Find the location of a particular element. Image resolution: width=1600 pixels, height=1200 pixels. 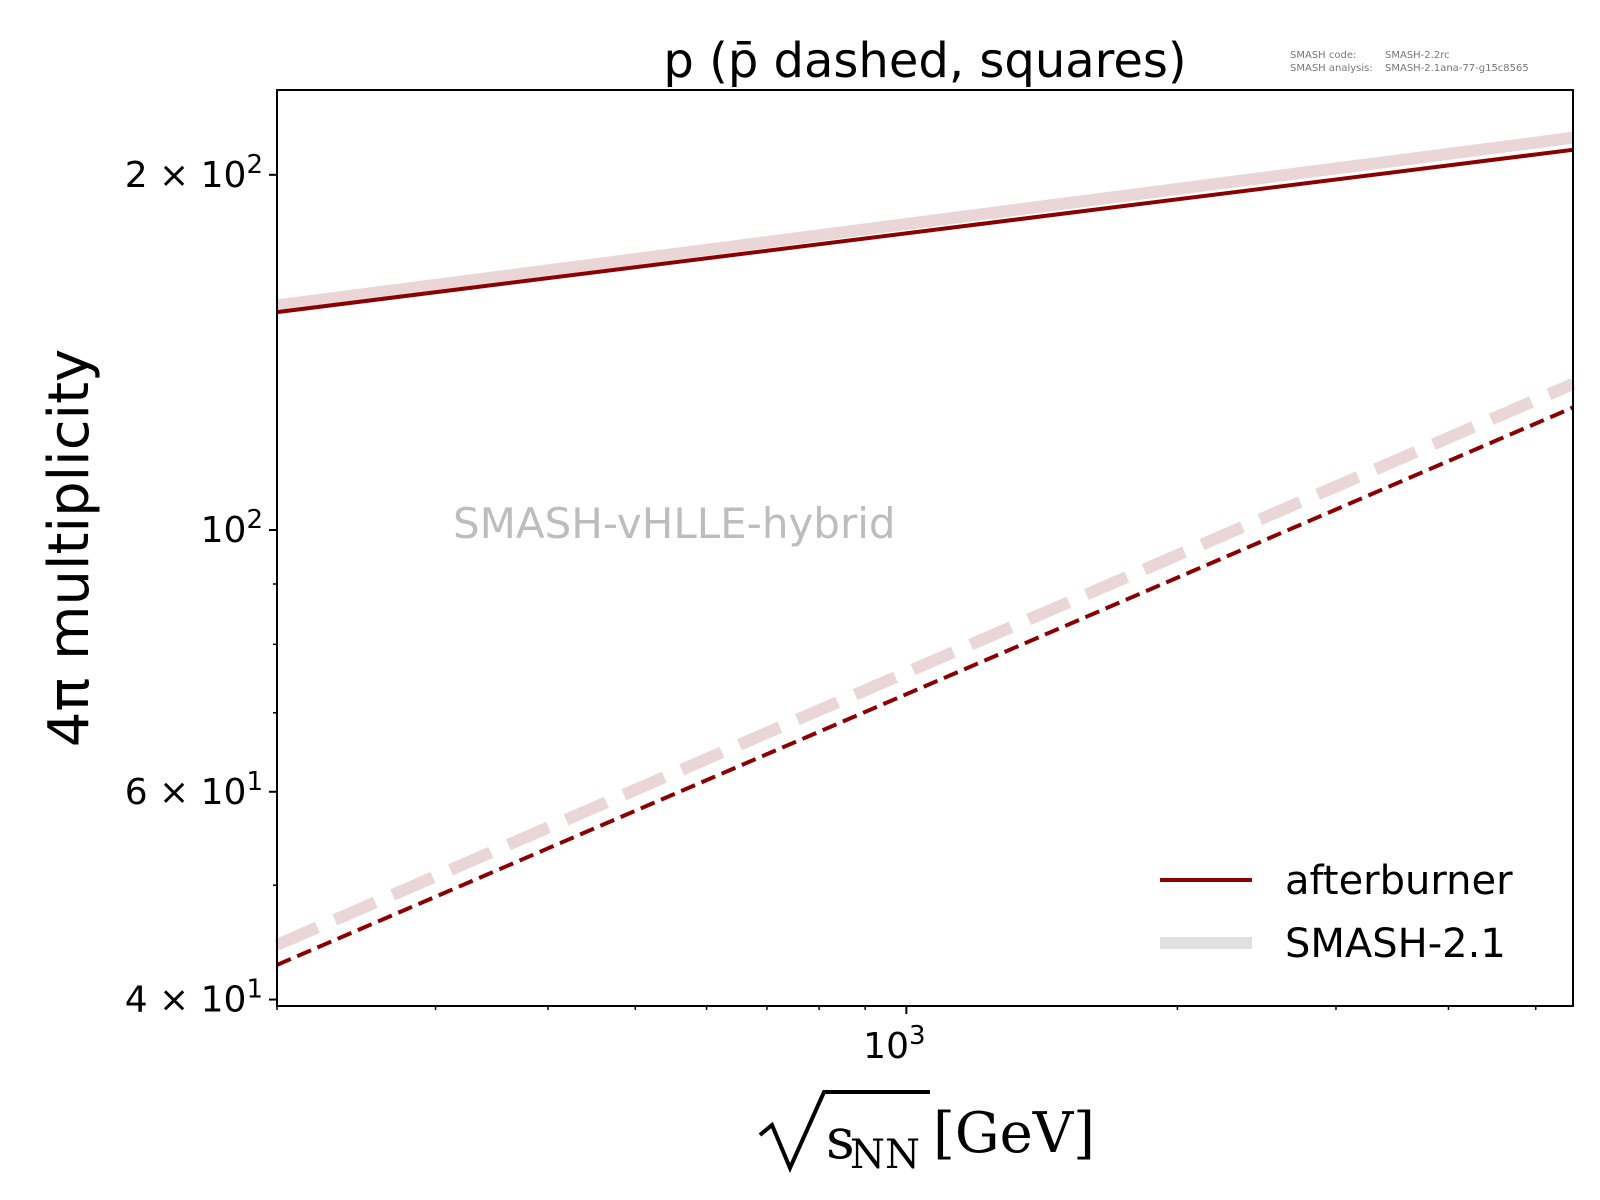

y-axis-label-text: 4π multiplicity is located at coordinates (69, 548).